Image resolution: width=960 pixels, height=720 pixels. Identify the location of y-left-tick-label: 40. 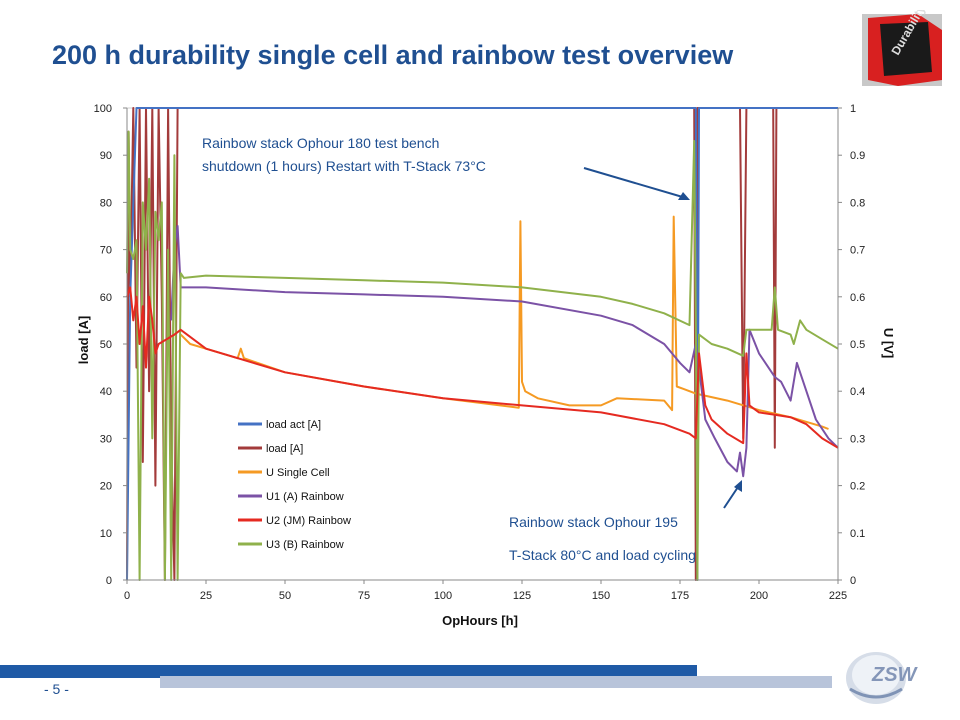
(106, 392).